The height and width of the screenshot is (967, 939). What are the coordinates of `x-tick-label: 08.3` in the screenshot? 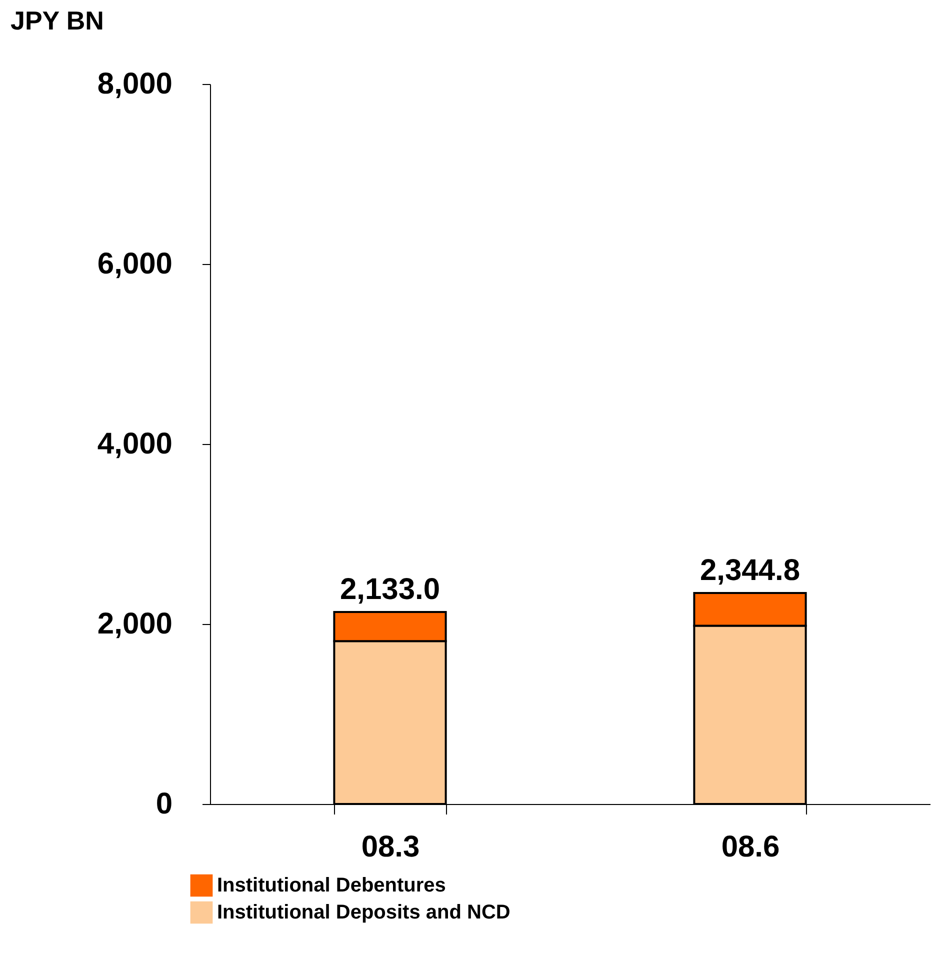 It's located at (390, 847).